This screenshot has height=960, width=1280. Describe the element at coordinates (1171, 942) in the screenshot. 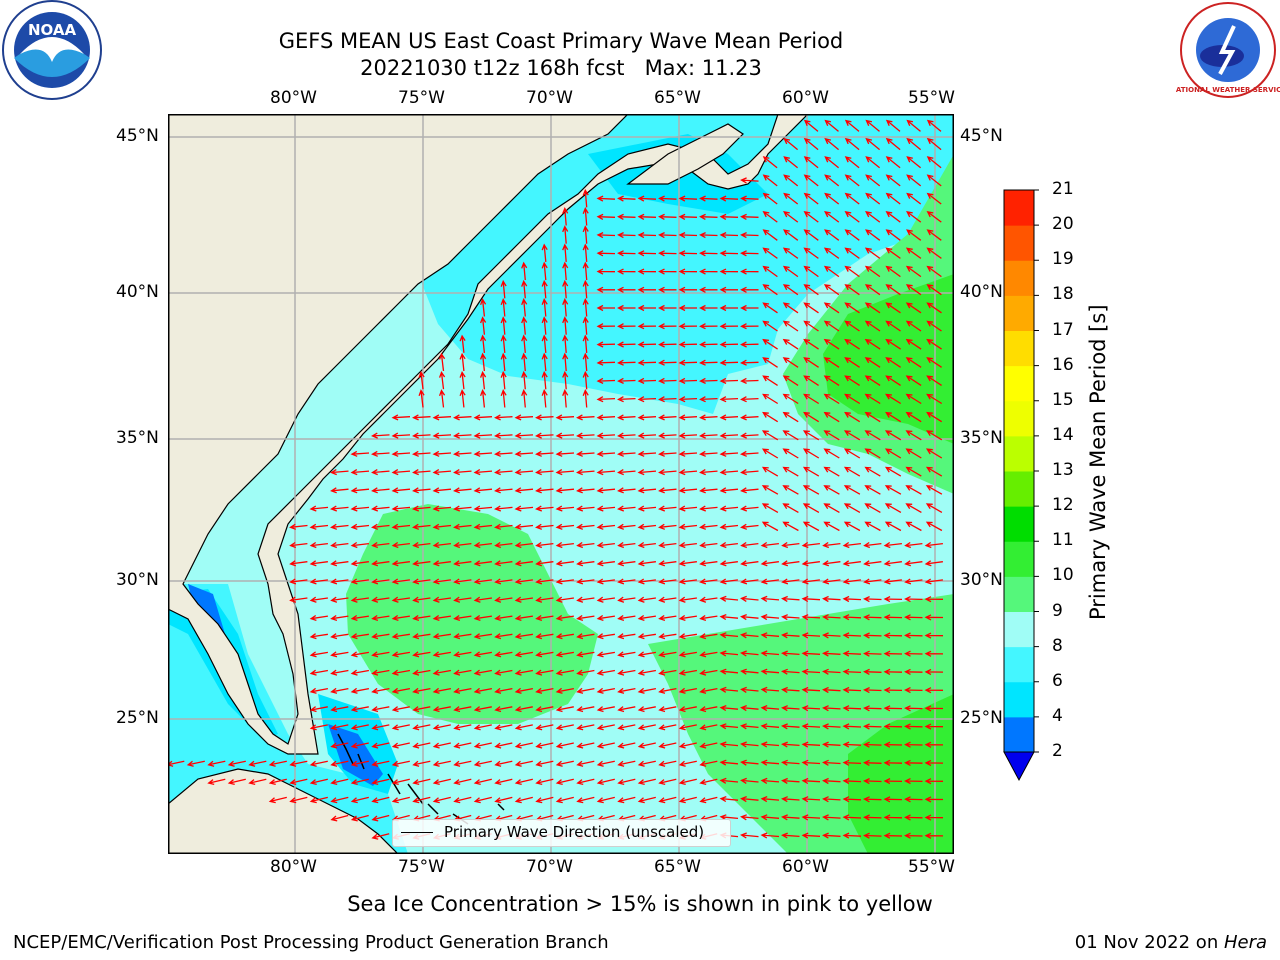

I see `footer-right: 01 Nov 2022 on Hera` at that location.